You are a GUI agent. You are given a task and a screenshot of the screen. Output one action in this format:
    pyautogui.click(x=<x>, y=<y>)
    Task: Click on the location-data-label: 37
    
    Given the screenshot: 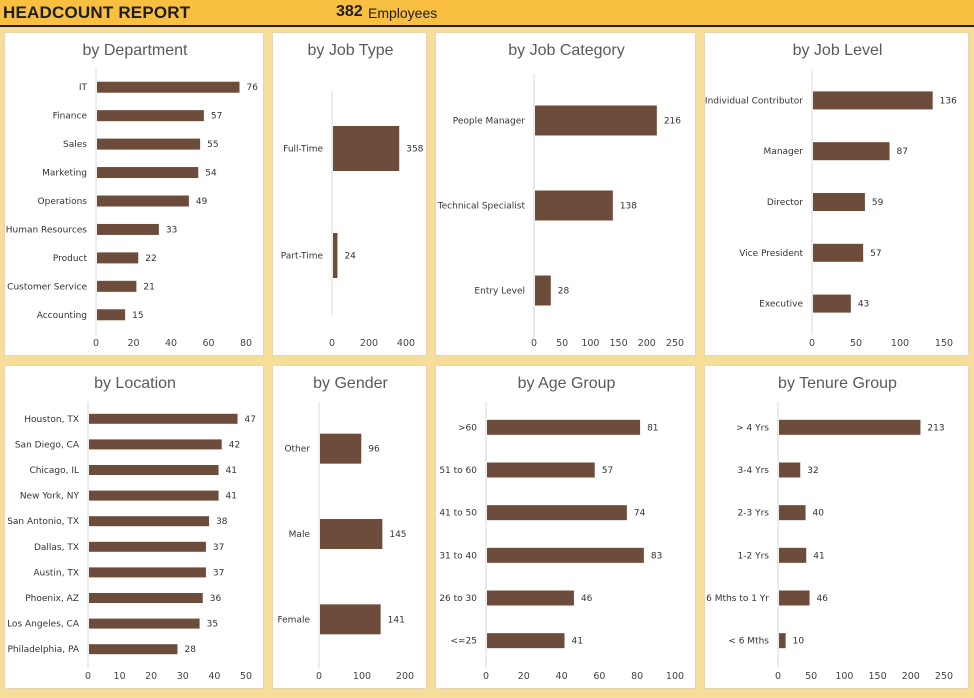 What is the action you would take?
    pyautogui.click(x=218, y=573)
    